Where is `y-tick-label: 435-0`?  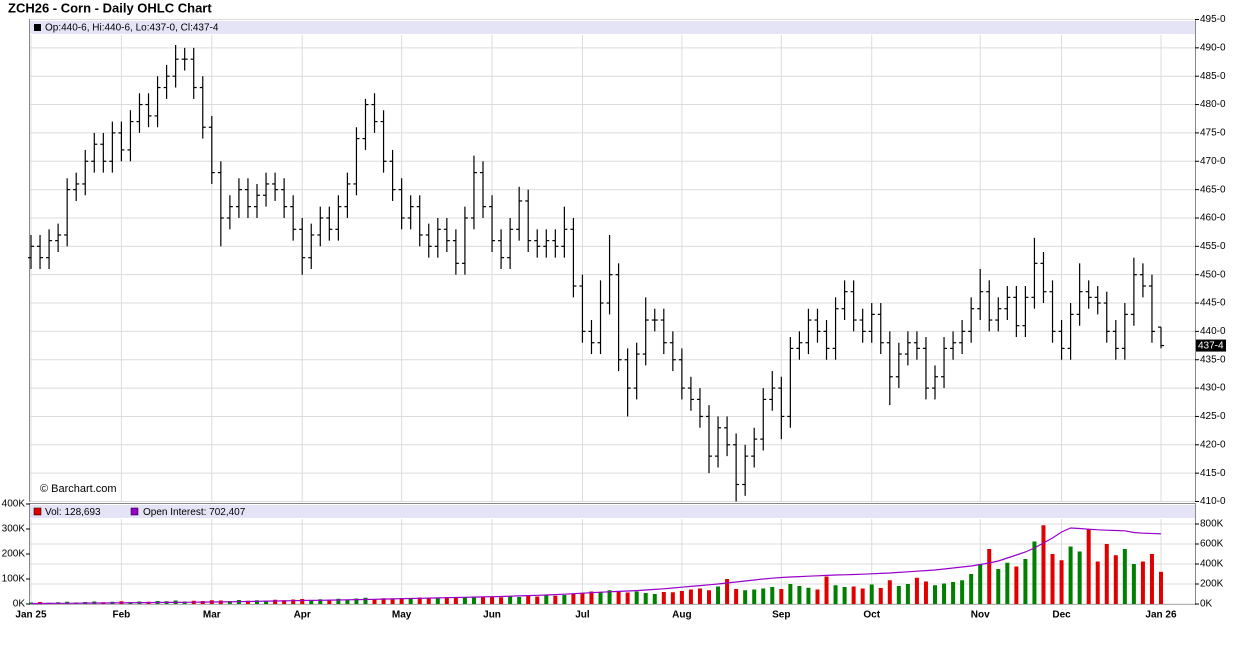
y-tick-label: 435-0 is located at coordinates (1213, 359).